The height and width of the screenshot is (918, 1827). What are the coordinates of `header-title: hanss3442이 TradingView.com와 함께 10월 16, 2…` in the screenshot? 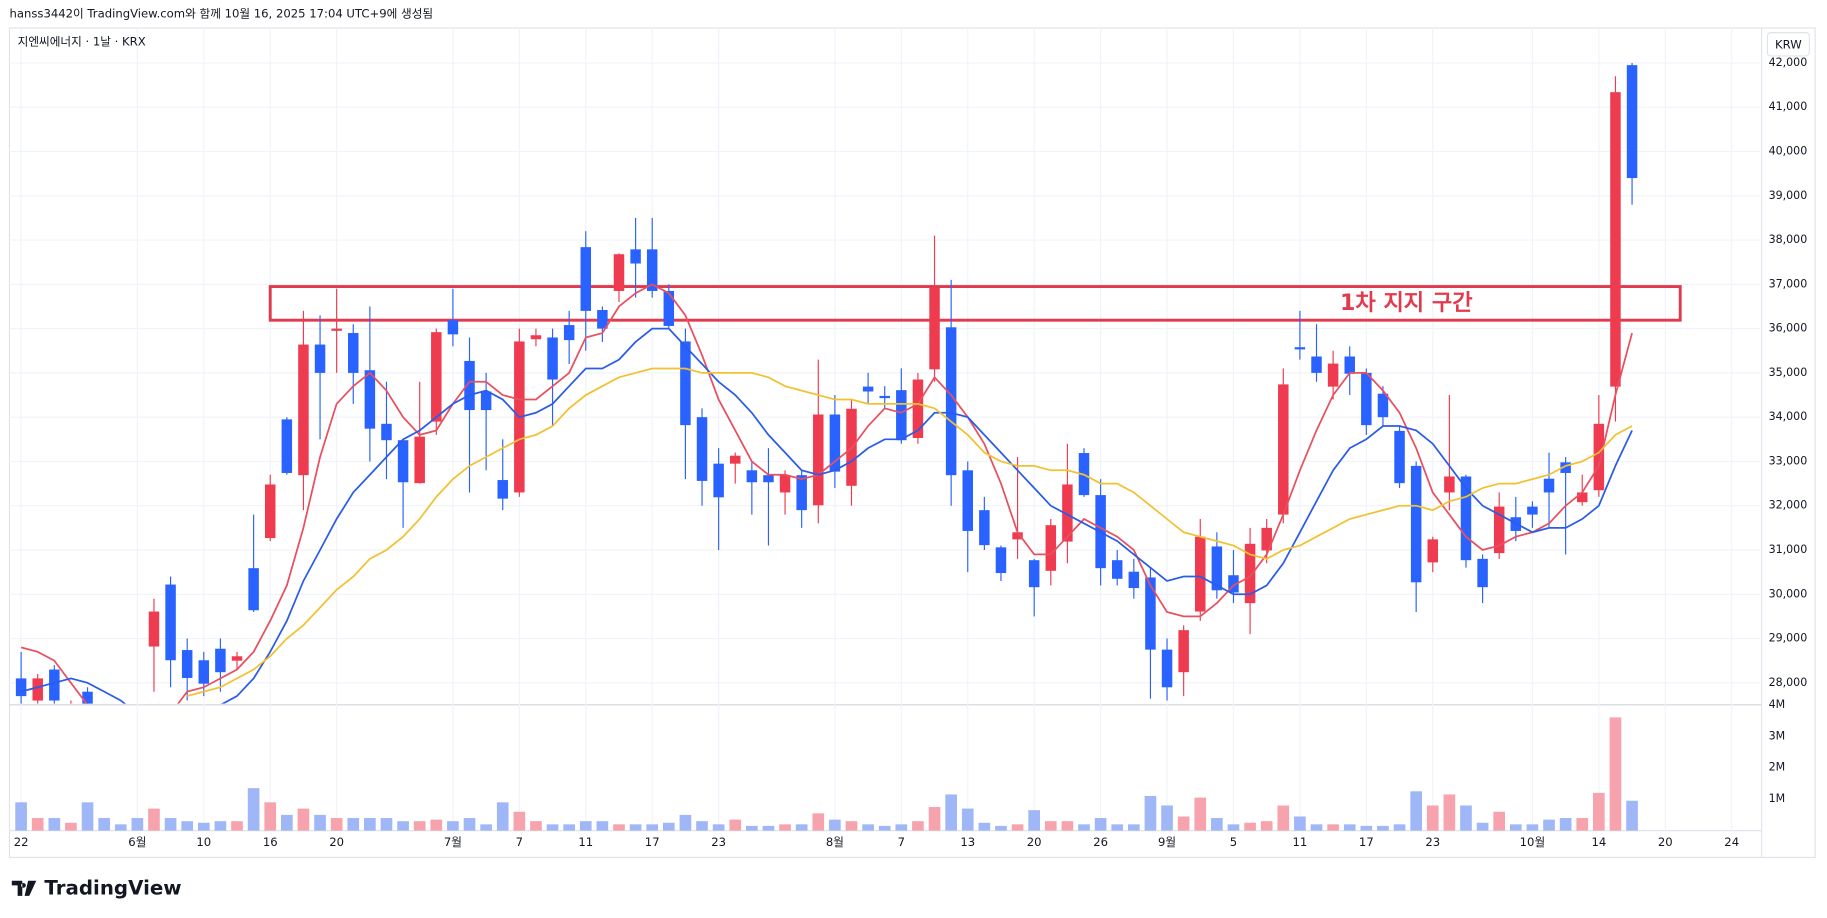 It's located at (221, 13).